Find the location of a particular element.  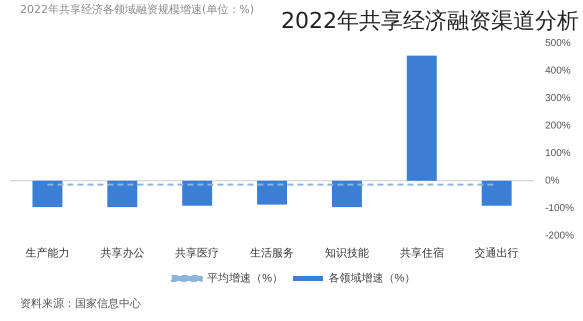

y-tick-label: 0% is located at coordinates (552, 180).